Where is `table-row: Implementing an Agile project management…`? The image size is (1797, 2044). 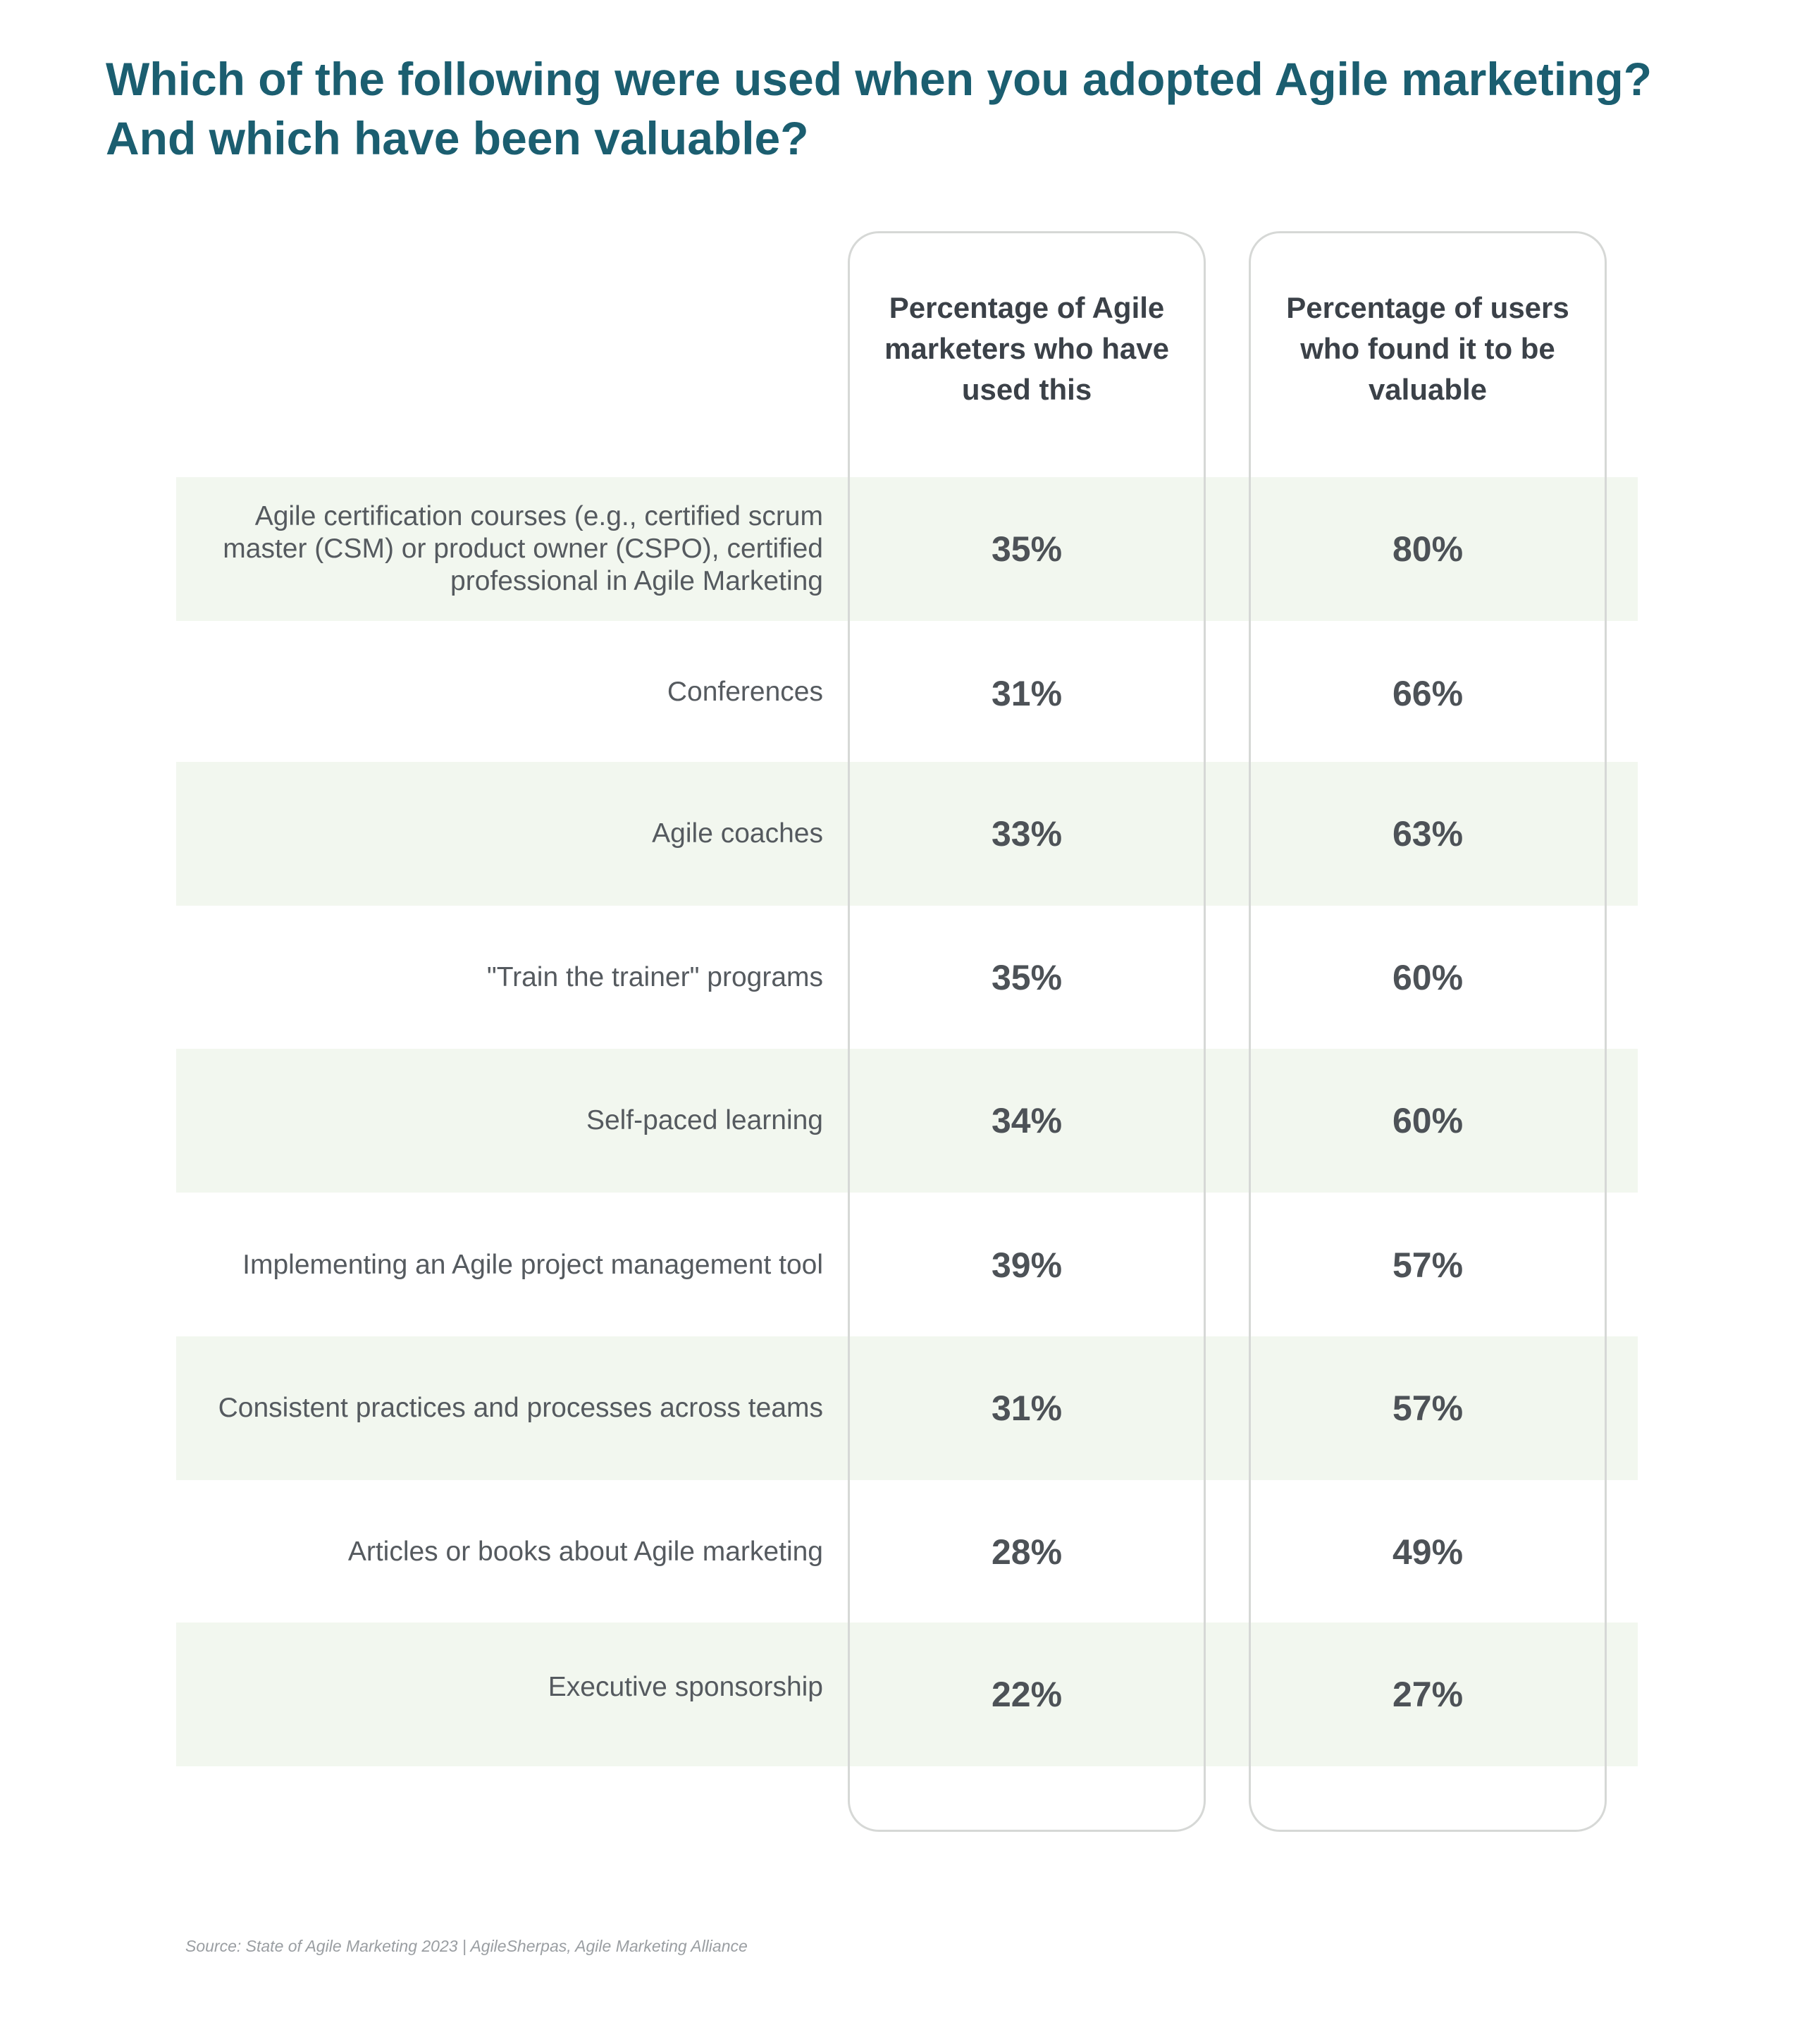 table-row: Implementing an Agile project management… is located at coordinates (907, 1265).